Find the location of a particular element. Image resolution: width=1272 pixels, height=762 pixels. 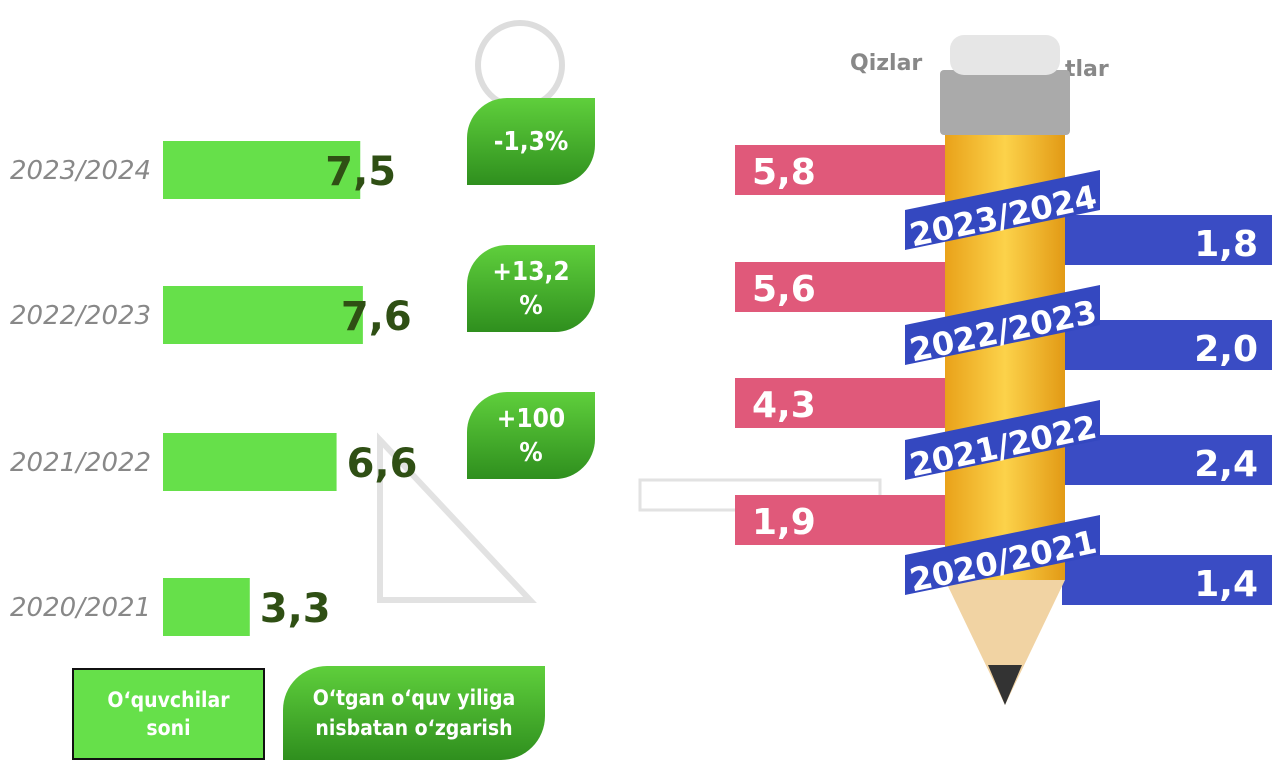

change-badge: +100 % is located at coordinates (531, 435).